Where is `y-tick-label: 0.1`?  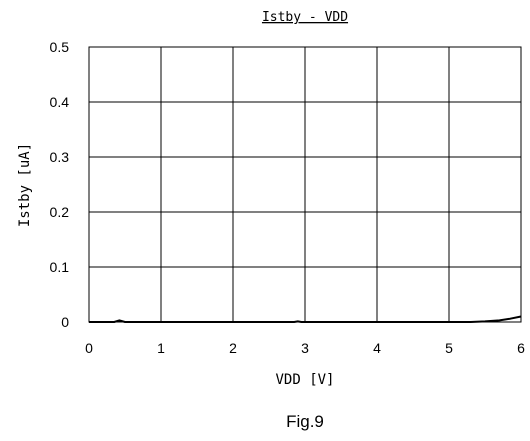
y-tick-label: 0.1 is located at coordinates (60, 267).